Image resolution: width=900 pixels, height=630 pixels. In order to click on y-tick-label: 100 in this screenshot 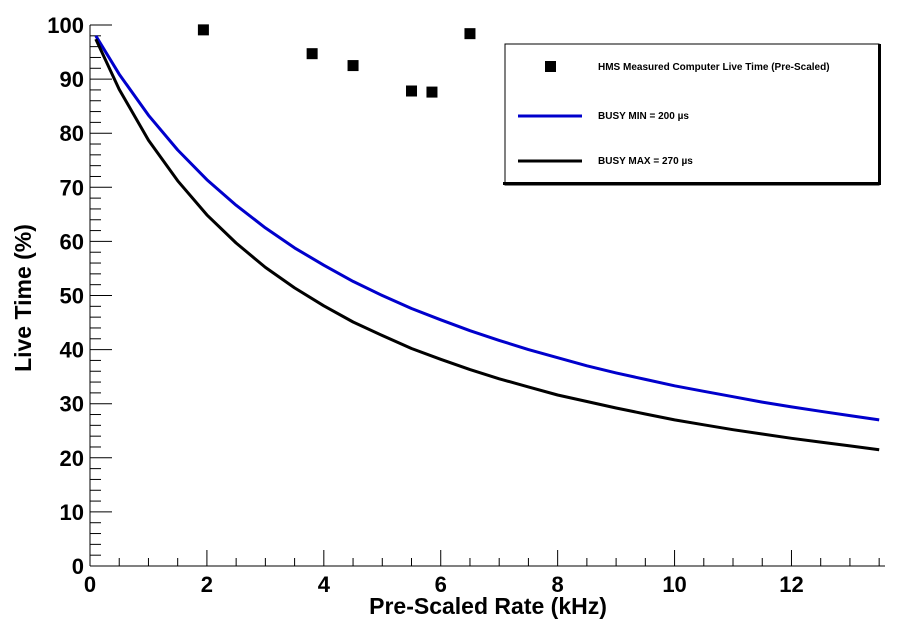, I will do `click(65, 25)`.